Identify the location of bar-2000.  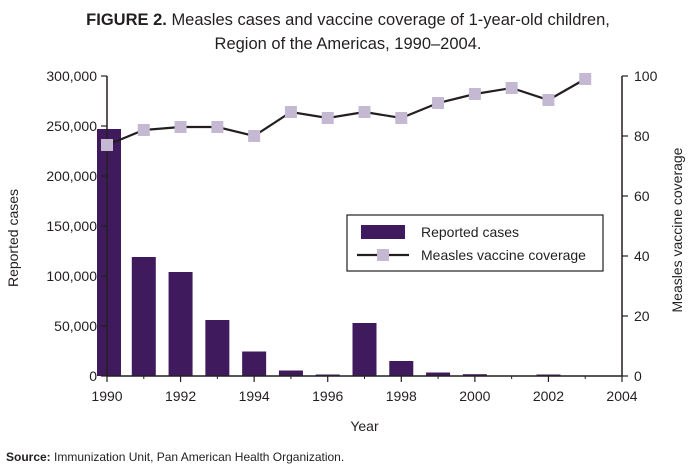
(474, 375).